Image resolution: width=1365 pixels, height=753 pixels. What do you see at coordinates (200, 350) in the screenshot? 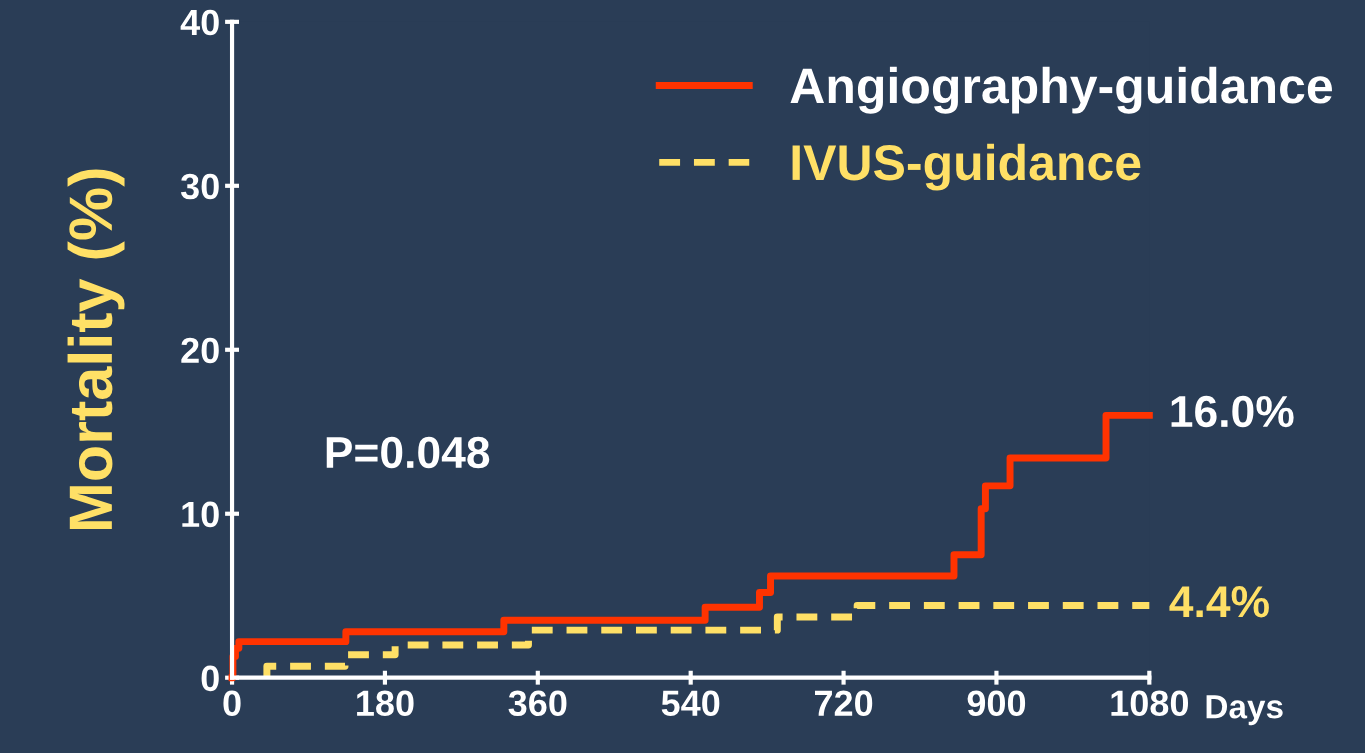
I see `y-tick-label: 20` at bounding box center [200, 350].